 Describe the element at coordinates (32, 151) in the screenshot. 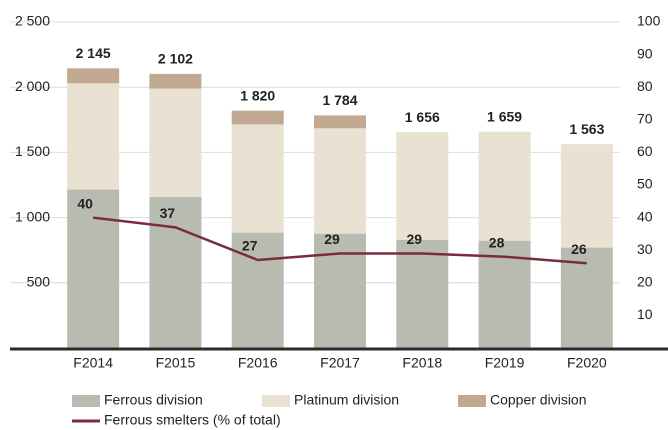

I see `y-tick-label: 1 500` at that location.